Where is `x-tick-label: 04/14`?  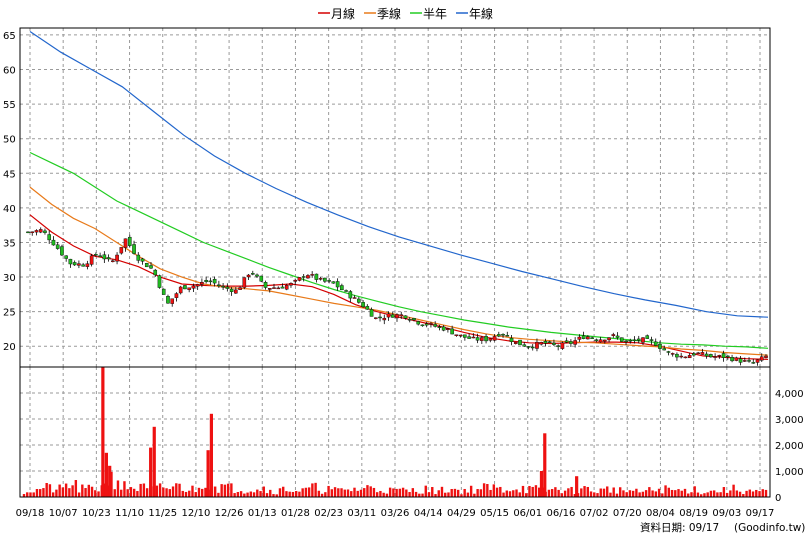 x-tick-label: 04/14 is located at coordinates (428, 513).